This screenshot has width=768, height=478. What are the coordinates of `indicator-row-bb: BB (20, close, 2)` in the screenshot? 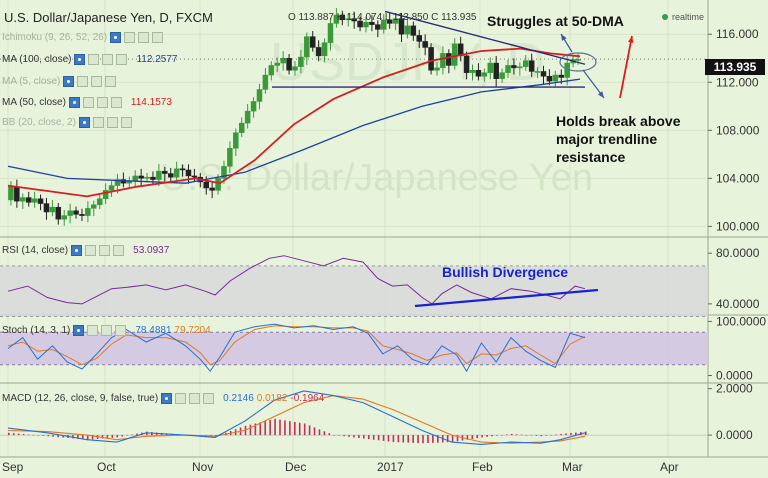 It's located at (67, 122).